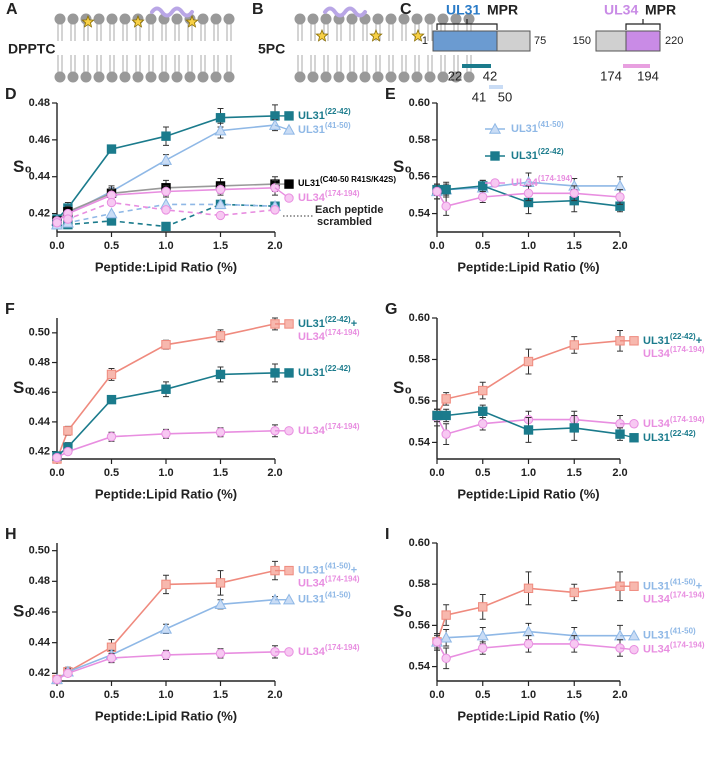 The height and width of the screenshot is (760, 720). What do you see at coordinates (537, 154) in the screenshot?
I see `legend-label: UL31(22-42)` at bounding box center [537, 154].